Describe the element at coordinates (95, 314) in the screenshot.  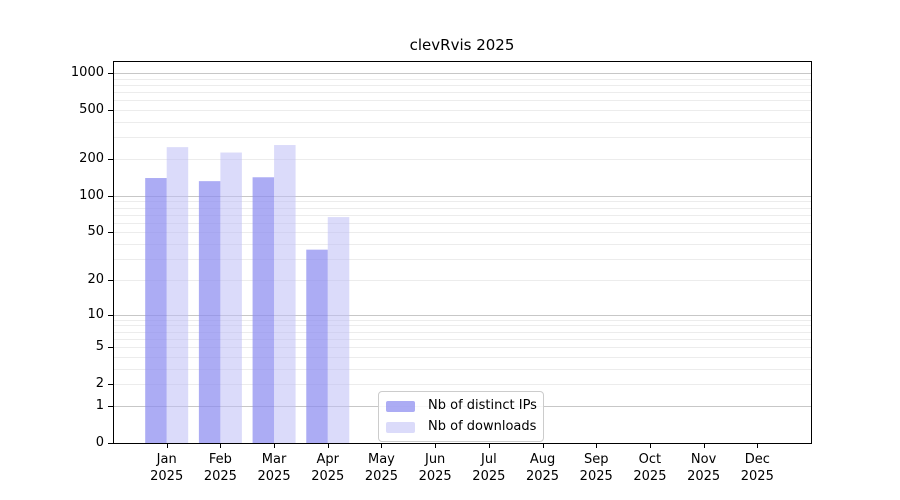
I see `y-tick-label: 10` at that location.